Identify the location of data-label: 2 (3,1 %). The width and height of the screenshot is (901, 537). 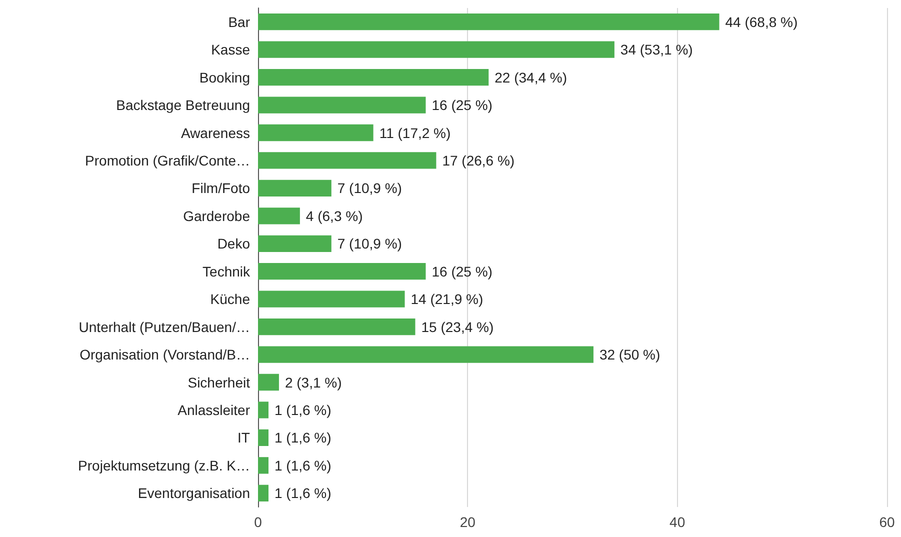
(313, 382).